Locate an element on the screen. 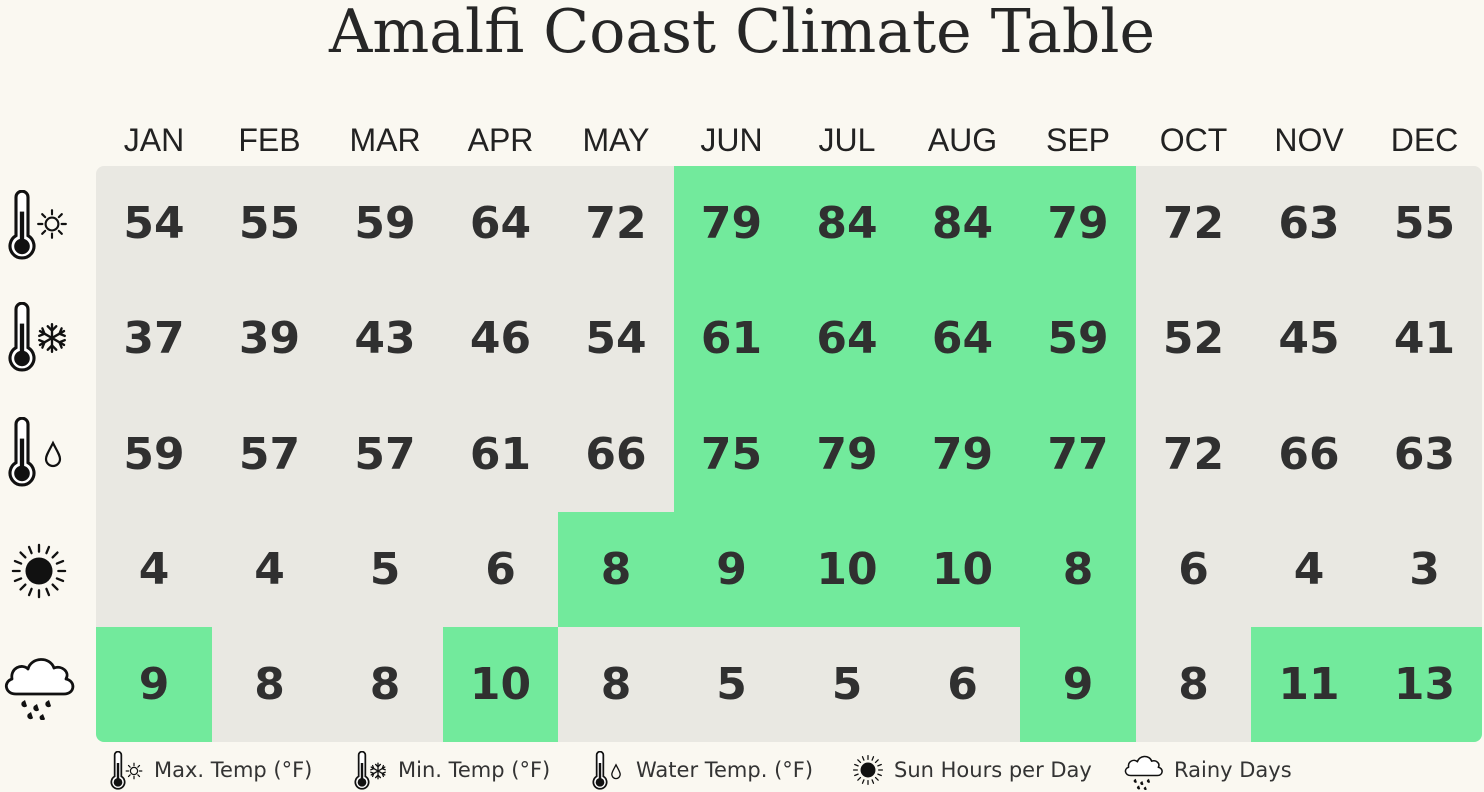  legend-label: Water Temp. (°F) is located at coordinates (725, 770).